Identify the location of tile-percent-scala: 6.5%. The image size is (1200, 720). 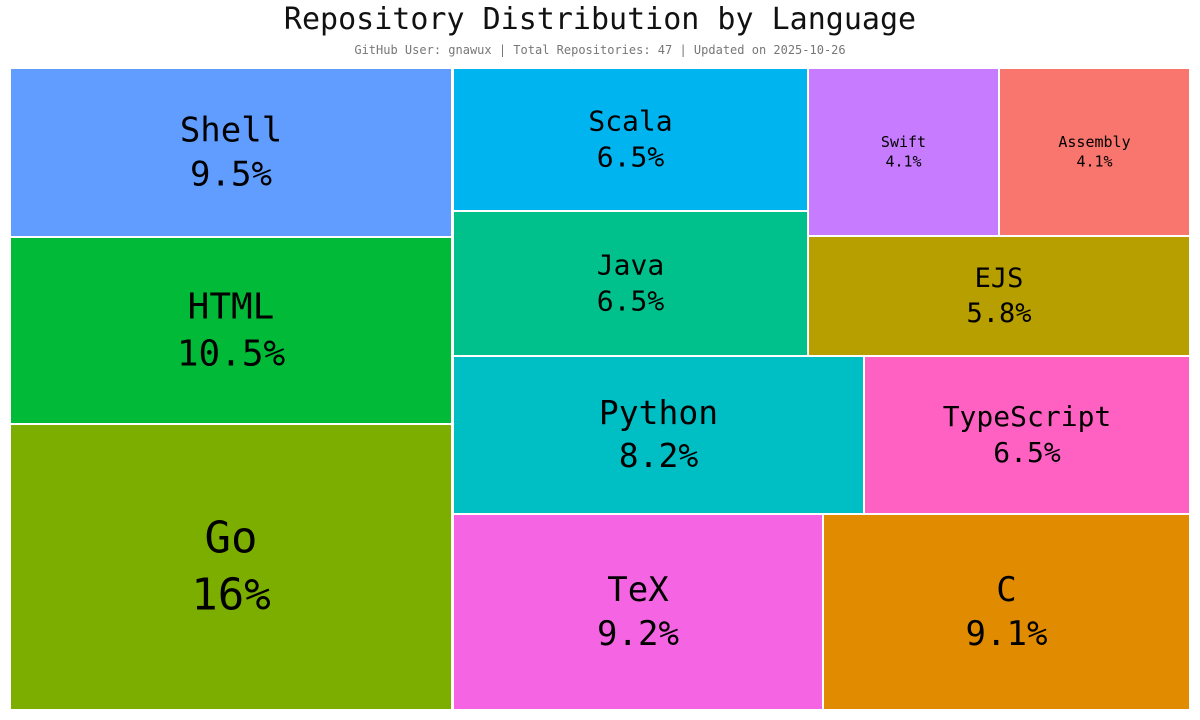
(631, 157).